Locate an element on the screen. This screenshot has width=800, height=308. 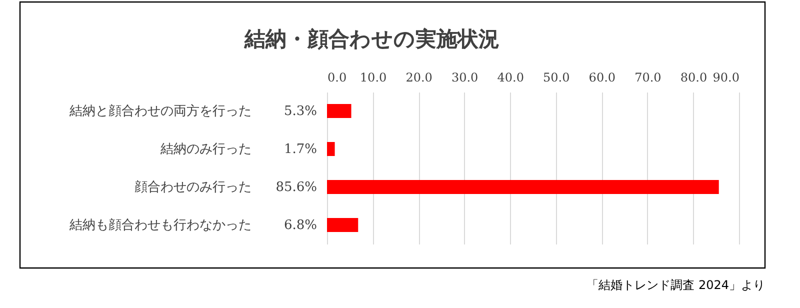
y-tick-label: 結納のみ行った is located at coordinates (206, 149).